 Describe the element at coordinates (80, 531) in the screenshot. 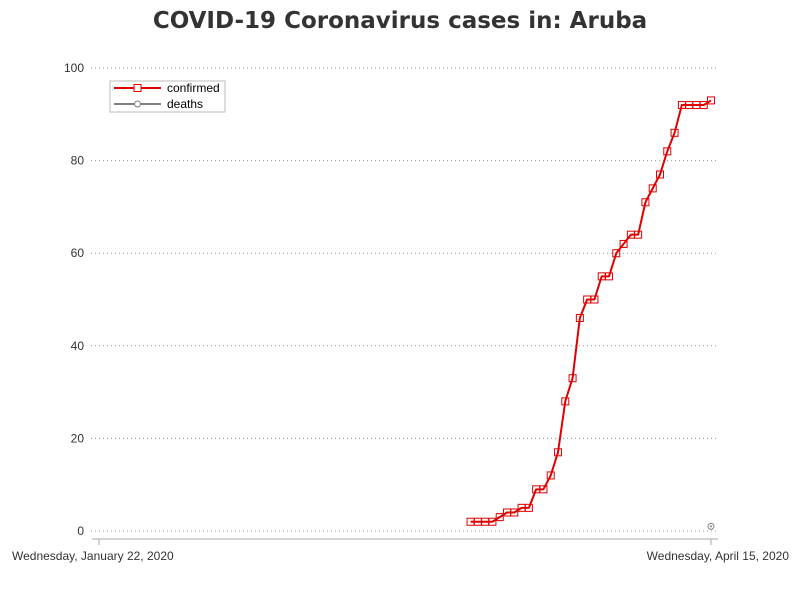

I see `y-tick-label: 0` at that location.